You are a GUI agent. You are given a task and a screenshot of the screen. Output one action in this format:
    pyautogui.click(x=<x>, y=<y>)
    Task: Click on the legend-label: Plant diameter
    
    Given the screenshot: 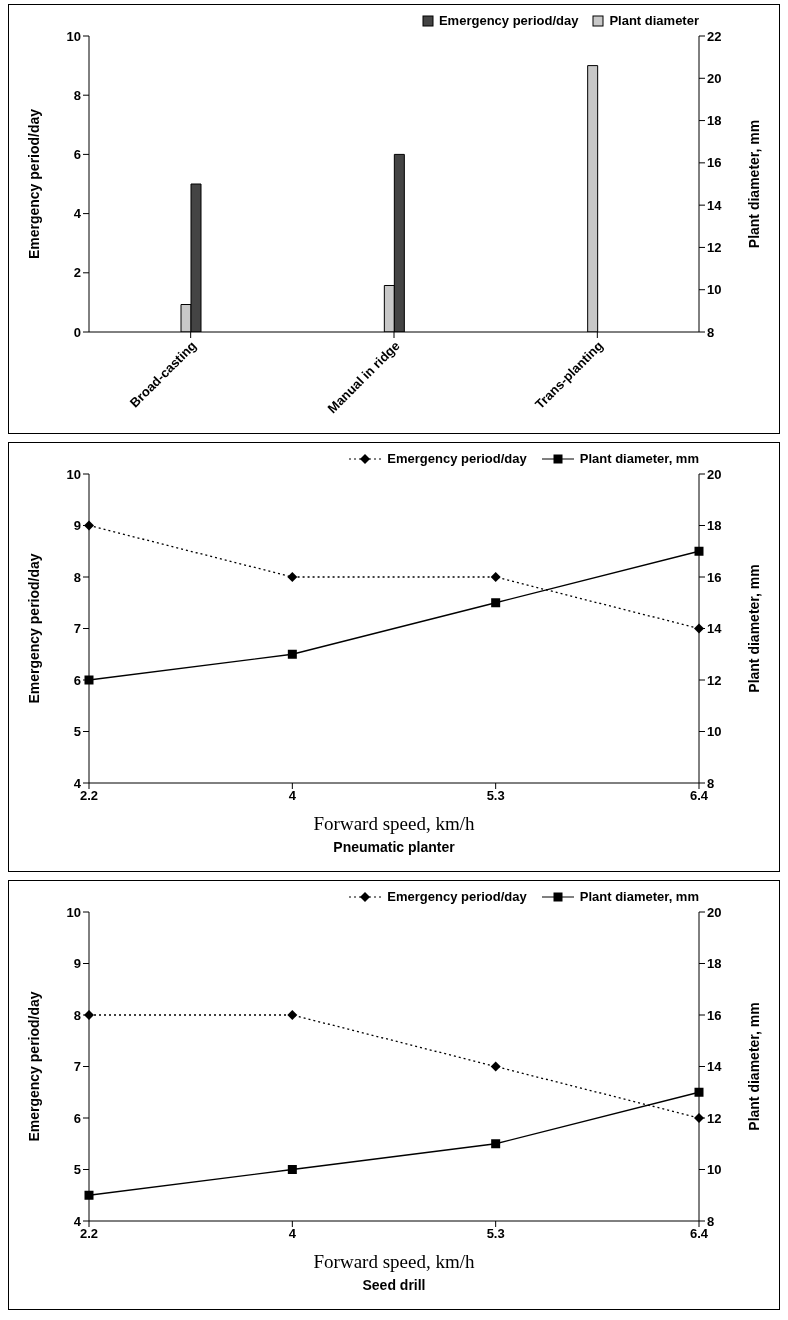 What is the action you would take?
    pyautogui.click(x=654, y=20)
    